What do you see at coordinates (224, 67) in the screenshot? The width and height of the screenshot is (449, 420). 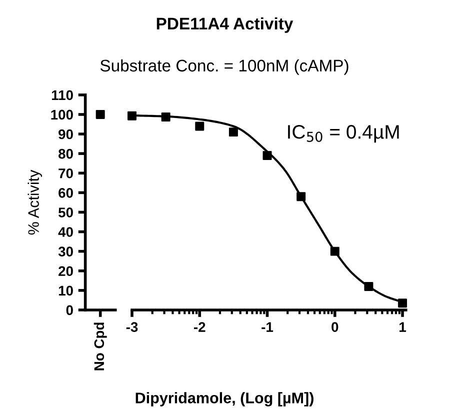 I see `chart-subtitle: Substrate Conc. = 100nM (cAMP)` at bounding box center [224, 67].